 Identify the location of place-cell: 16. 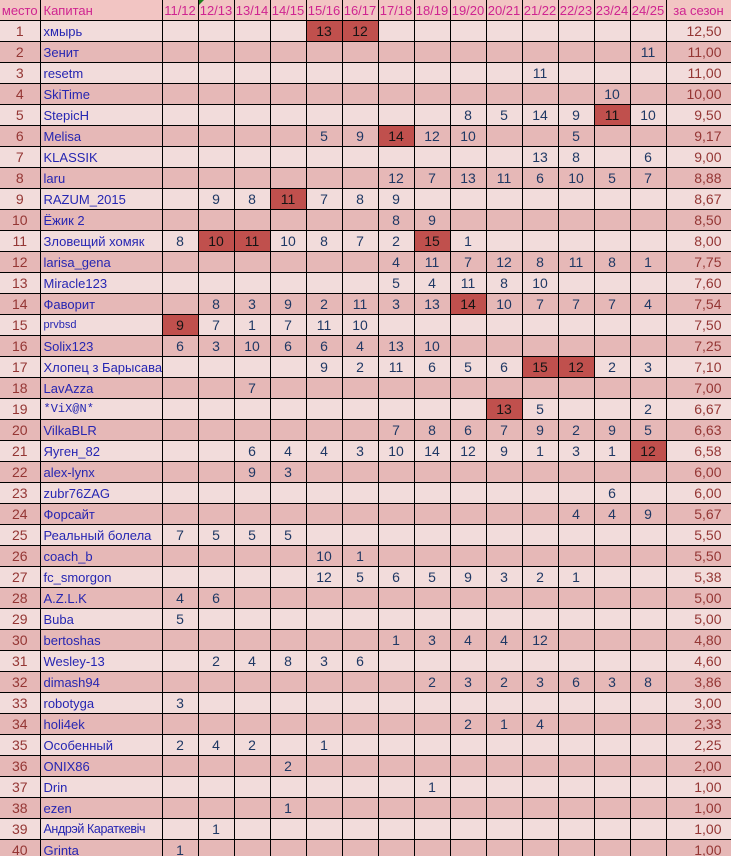
(20, 346).